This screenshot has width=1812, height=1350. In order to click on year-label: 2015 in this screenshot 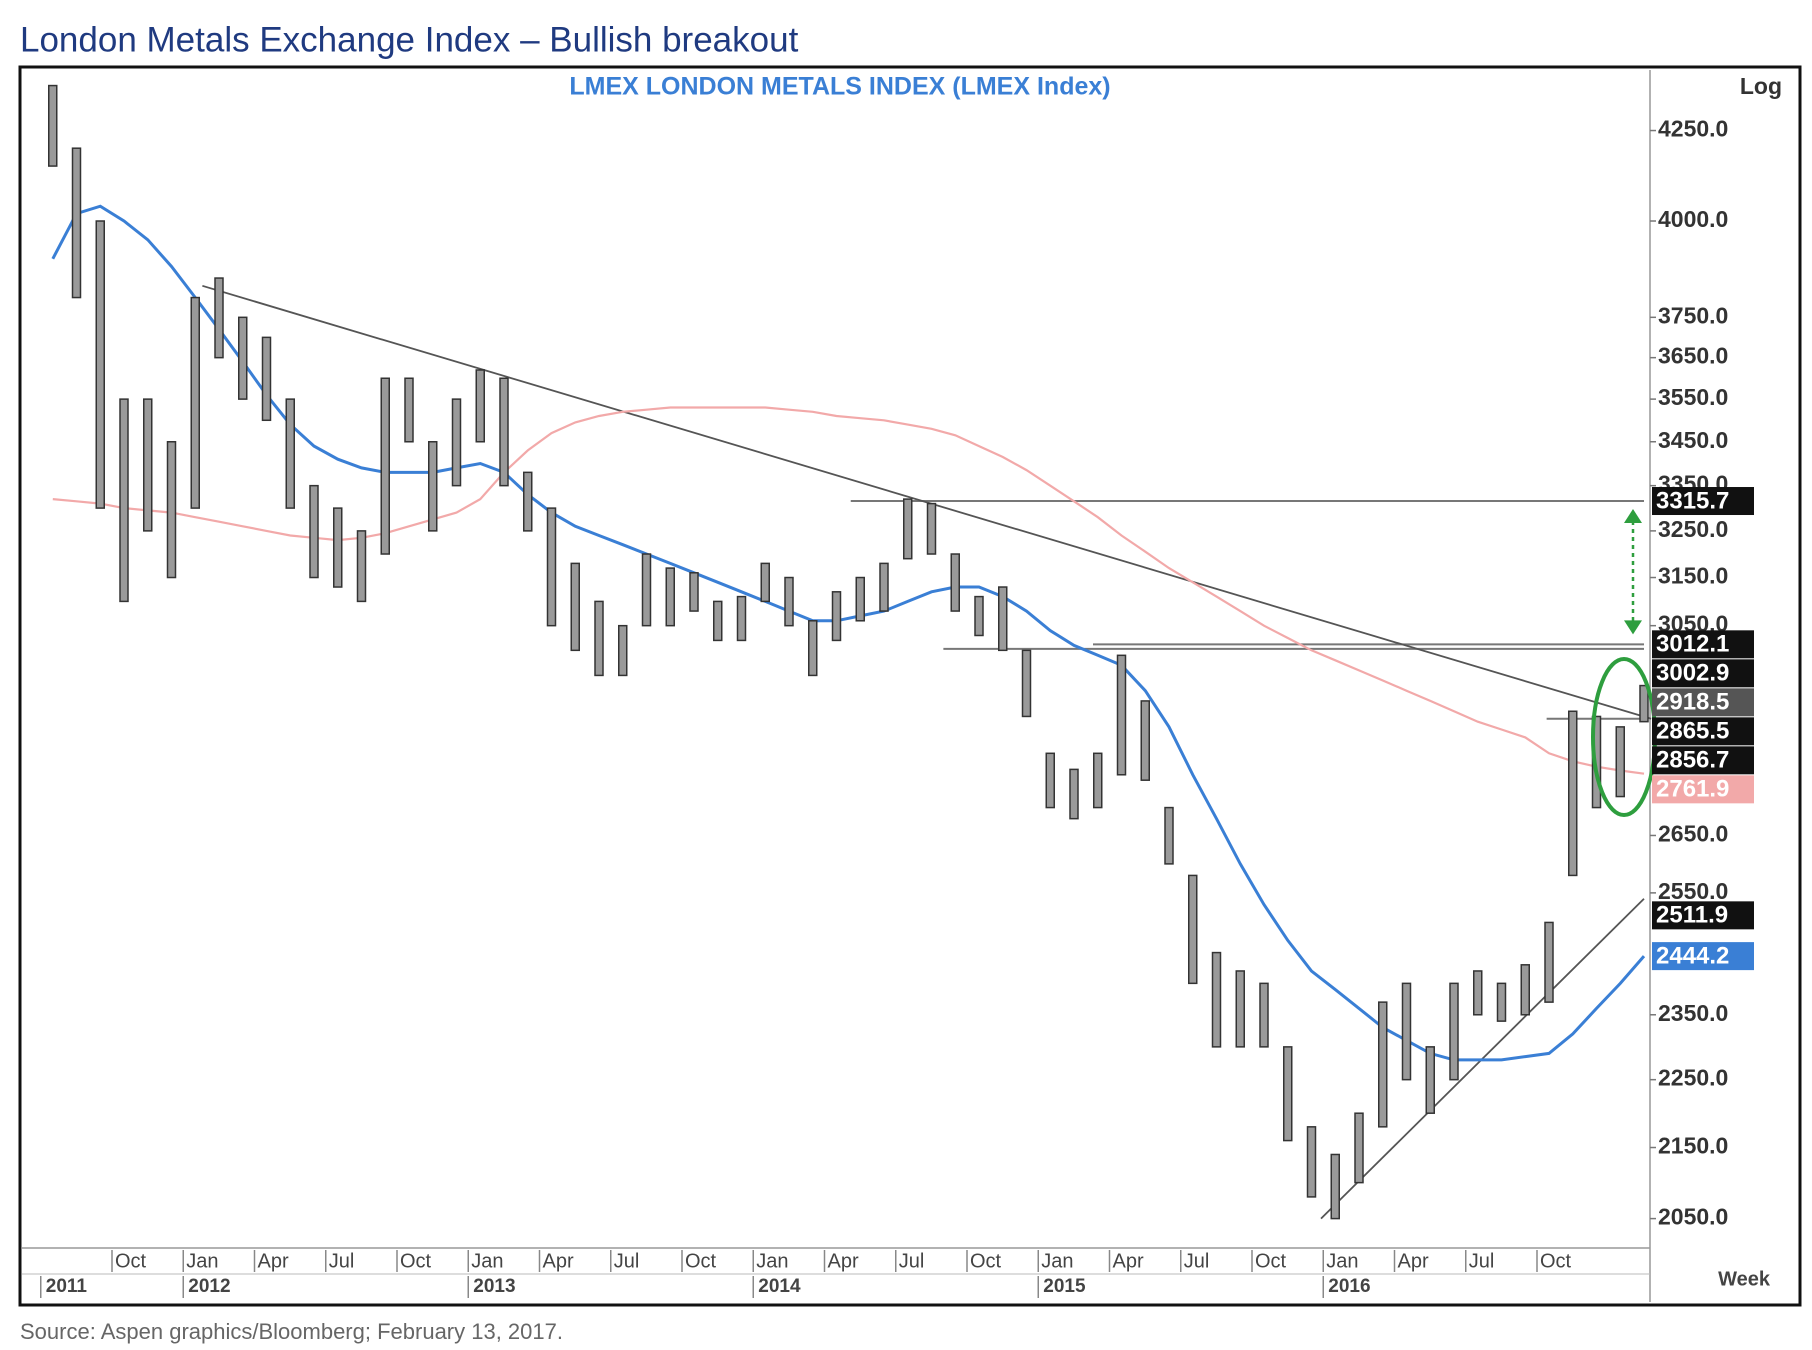, I will do `click(1064, 1286)`.